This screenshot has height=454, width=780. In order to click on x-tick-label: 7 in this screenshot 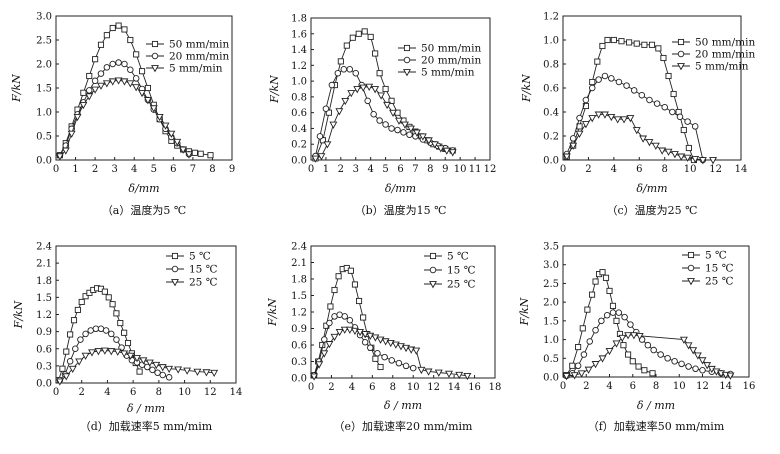, I will do `click(415, 169)`.